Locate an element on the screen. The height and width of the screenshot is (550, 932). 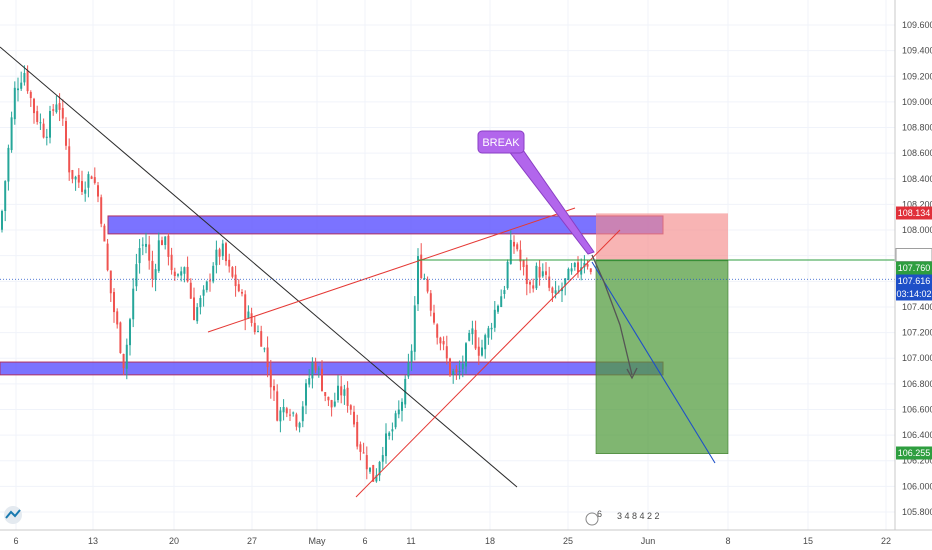
time-axis: 6 13 20 27 May 6 11 18 25 Jun 8 15 22 is located at coordinates (466, 537).